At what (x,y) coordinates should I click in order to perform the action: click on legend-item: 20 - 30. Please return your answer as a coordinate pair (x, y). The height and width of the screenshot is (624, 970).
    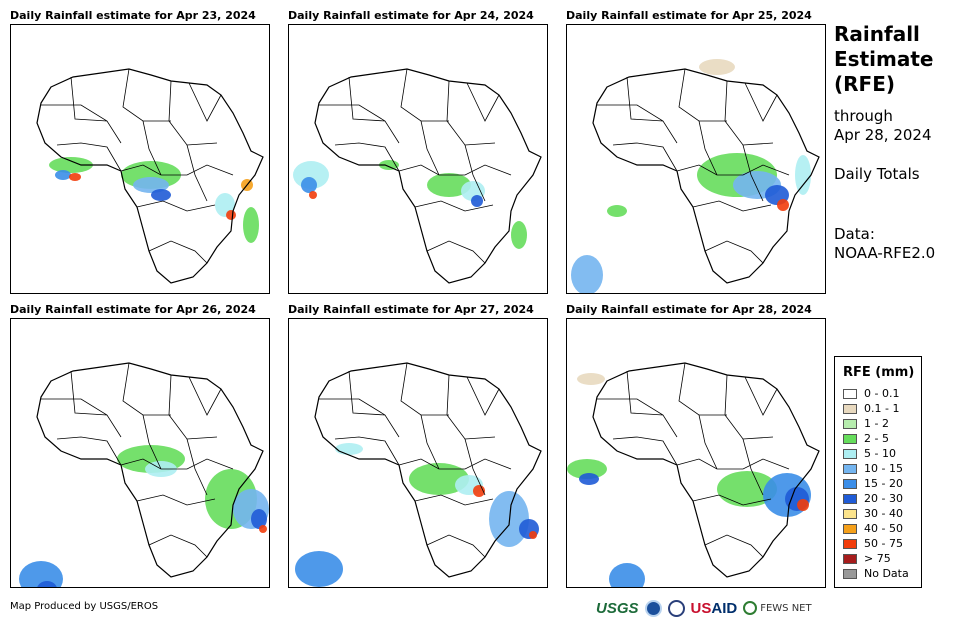
    Looking at the image, I should click on (882, 498).